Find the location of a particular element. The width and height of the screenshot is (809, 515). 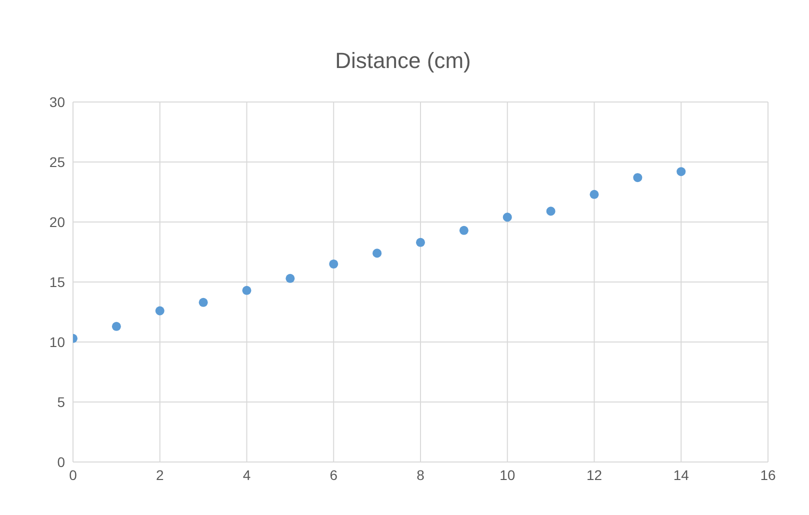

y-tick-label: 10 is located at coordinates (57, 342).